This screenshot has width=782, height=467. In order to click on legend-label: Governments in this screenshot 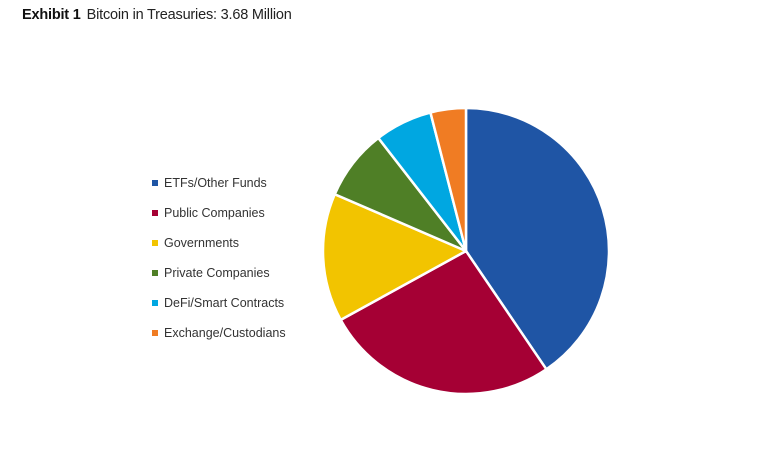, I will do `click(202, 243)`.